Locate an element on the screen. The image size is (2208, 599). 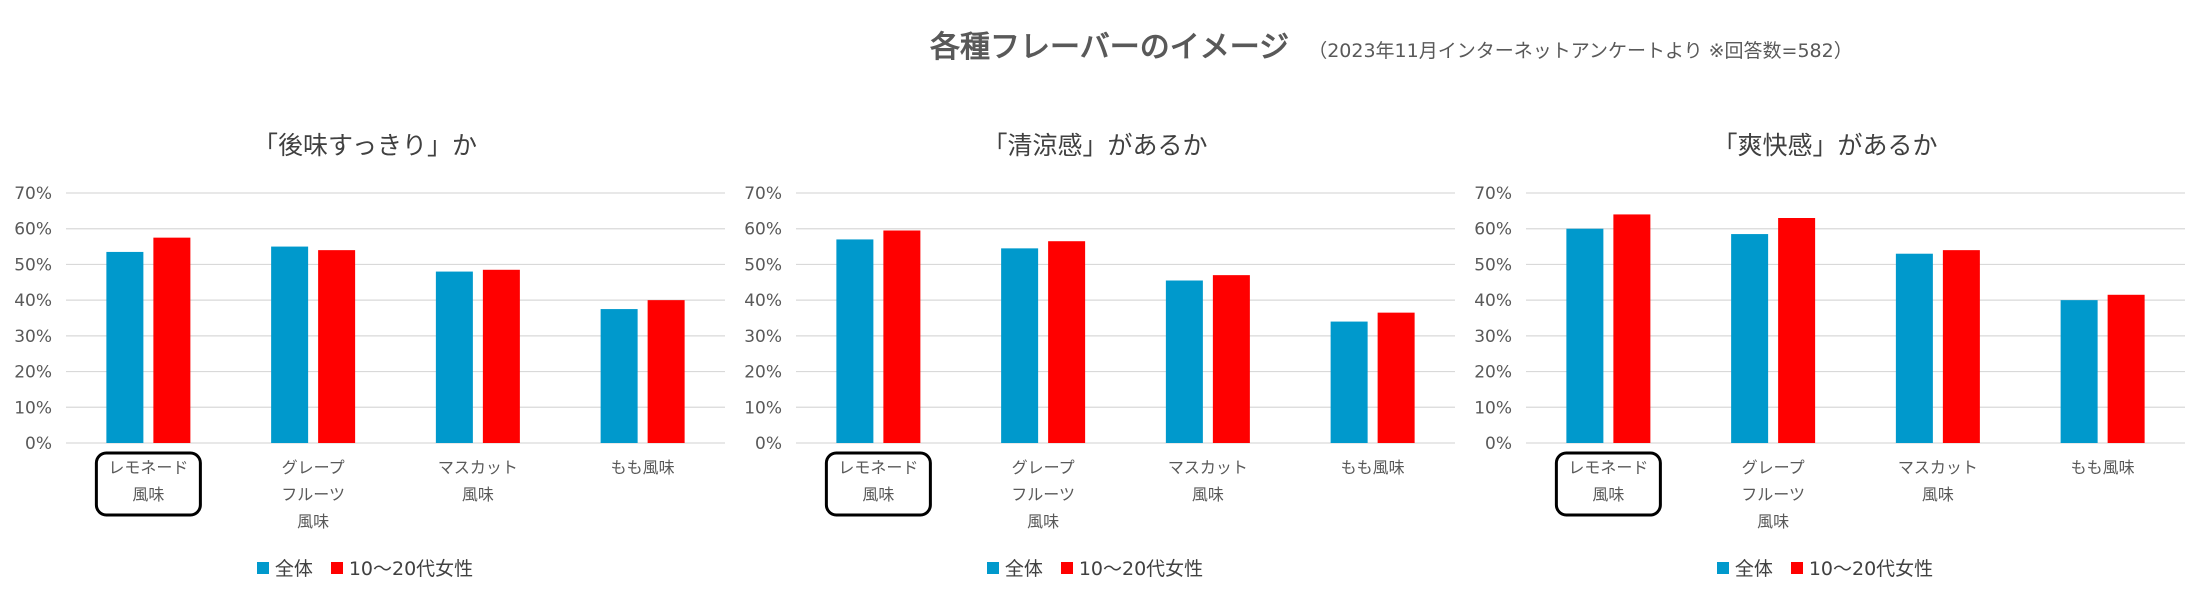
legend-swatch-women is located at coordinates (1066, 567).